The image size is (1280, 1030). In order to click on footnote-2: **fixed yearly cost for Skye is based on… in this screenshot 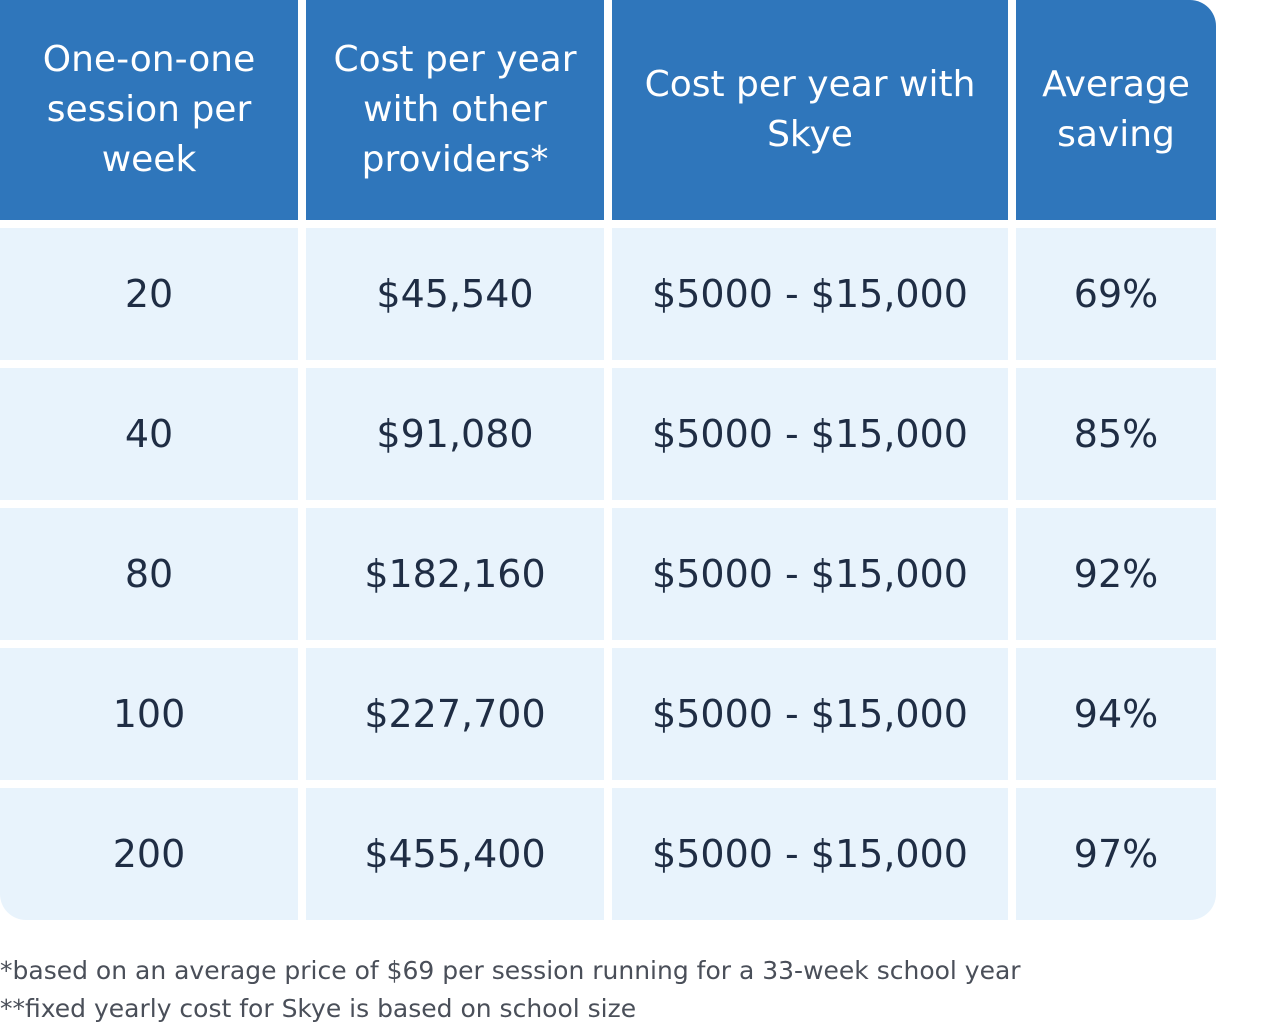, I will do `click(318, 1008)`.